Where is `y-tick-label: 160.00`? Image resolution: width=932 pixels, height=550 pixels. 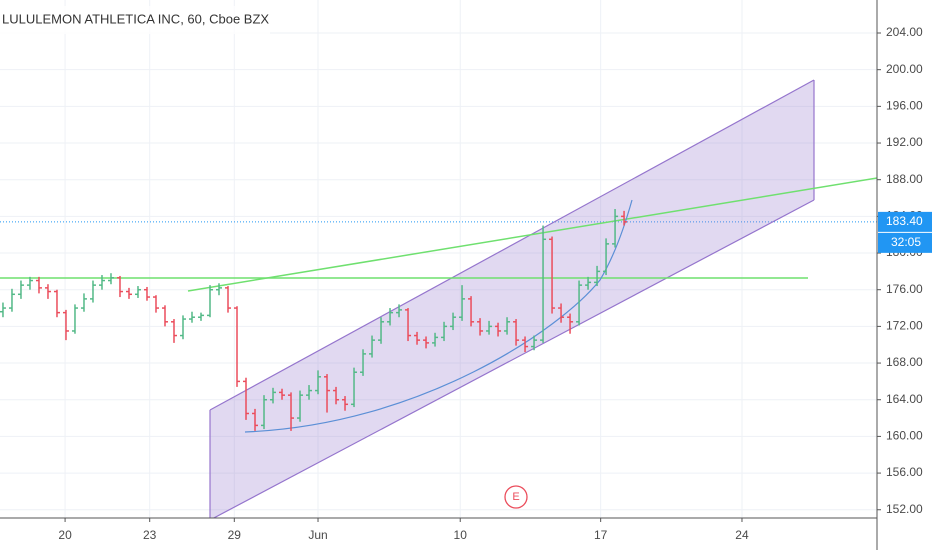 y-tick-label: 160.00 is located at coordinates (904, 436).